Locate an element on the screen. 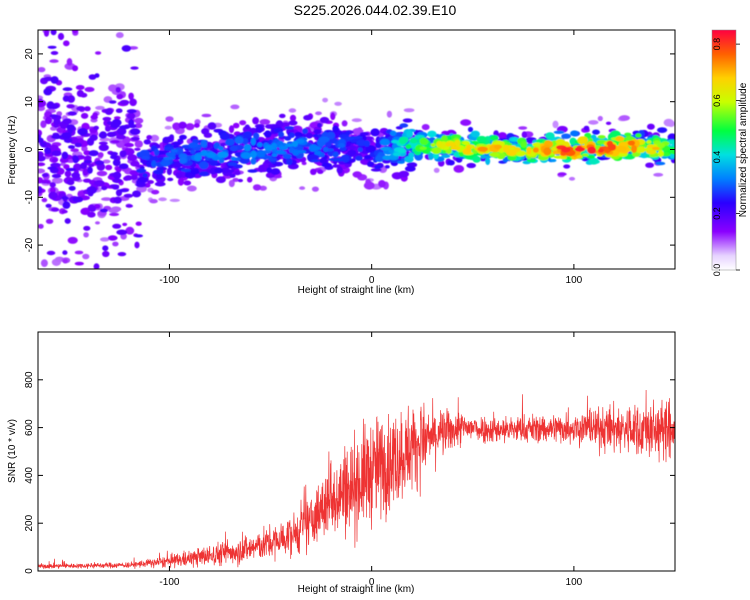  chart-title: S225.2026.044.02.39.E10 is located at coordinates (375, 10).